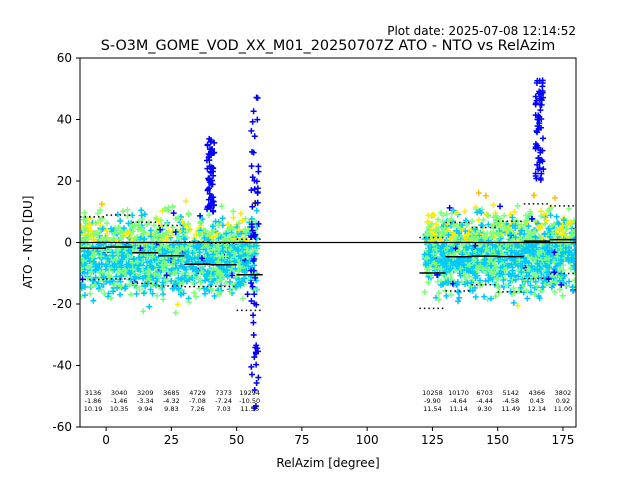 This screenshot has width=640, height=480. I want to click on x-tick-label: 50, so click(236, 440).